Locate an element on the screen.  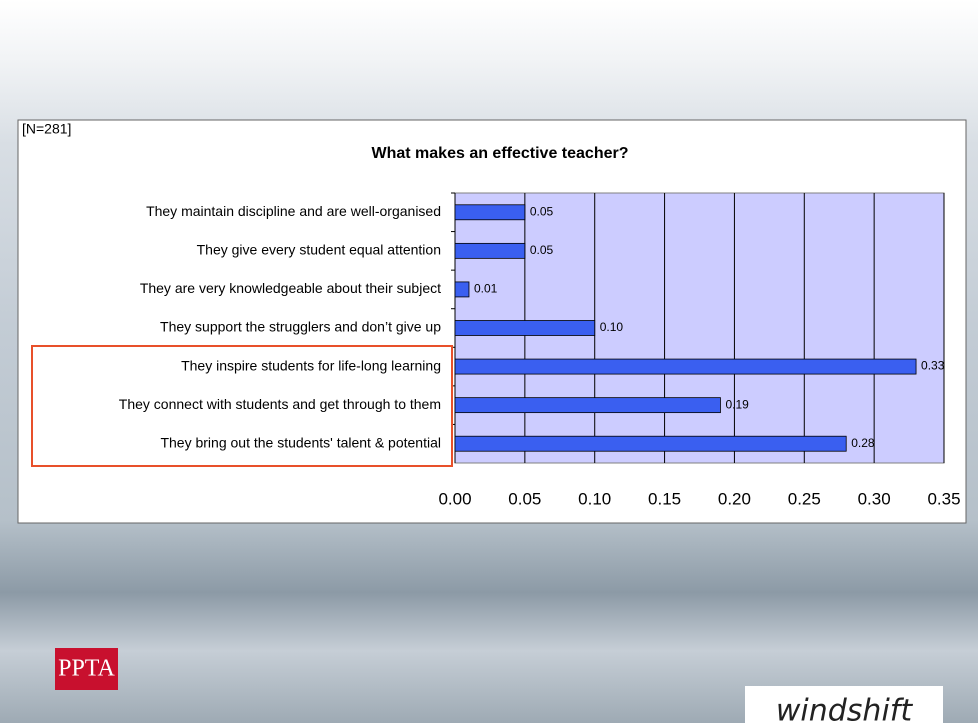
annotation: [N=281] is located at coordinates (46, 129).